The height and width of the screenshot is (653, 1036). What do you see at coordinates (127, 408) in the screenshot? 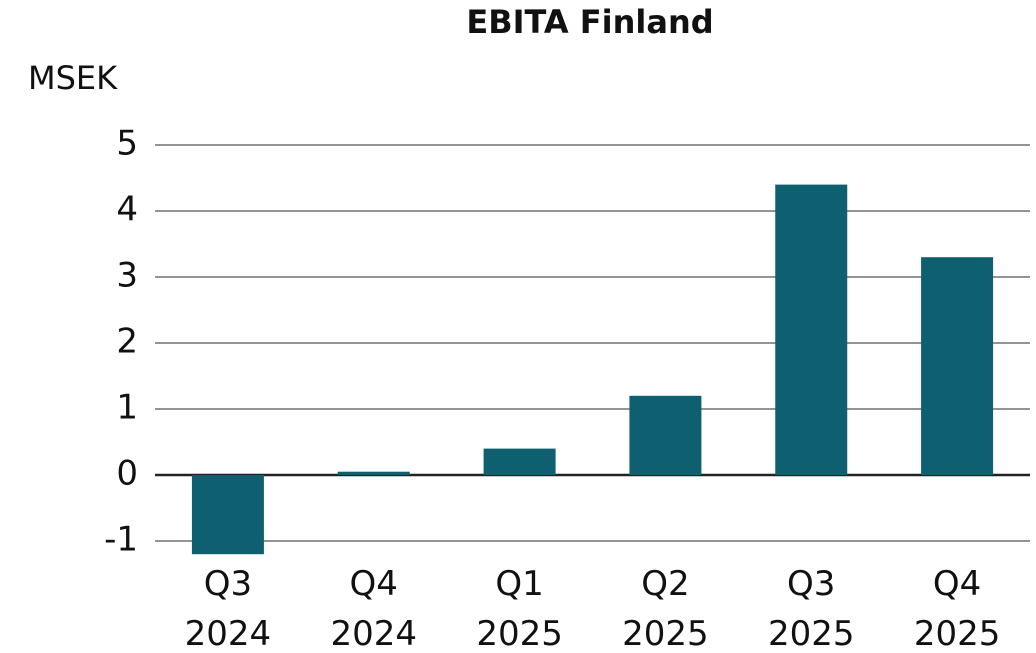
I see `y-tick-label: 1` at bounding box center [127, 408].